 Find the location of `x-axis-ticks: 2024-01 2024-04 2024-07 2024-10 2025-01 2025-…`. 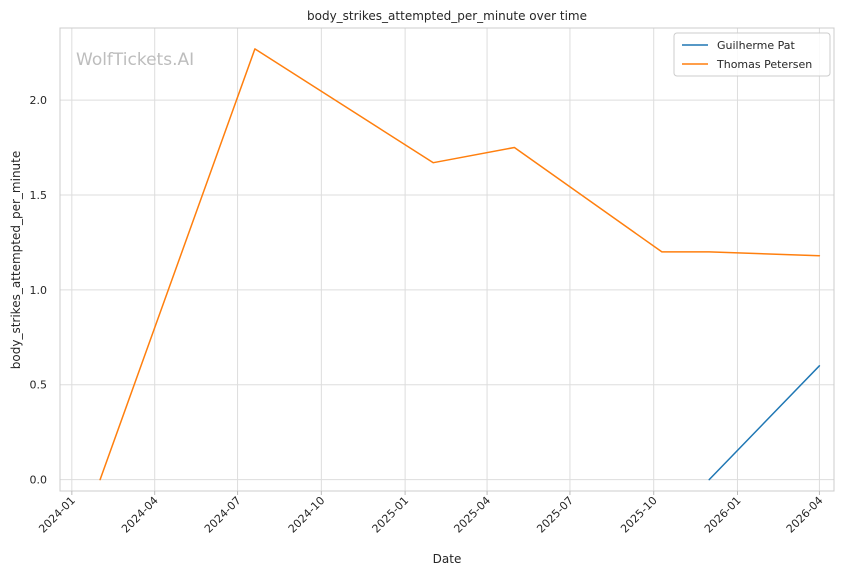

x-axis-ticks: 2024-01 2024-04 2024-07 2024-10 2025-01 2025-… is located at coordinates (431, 513).